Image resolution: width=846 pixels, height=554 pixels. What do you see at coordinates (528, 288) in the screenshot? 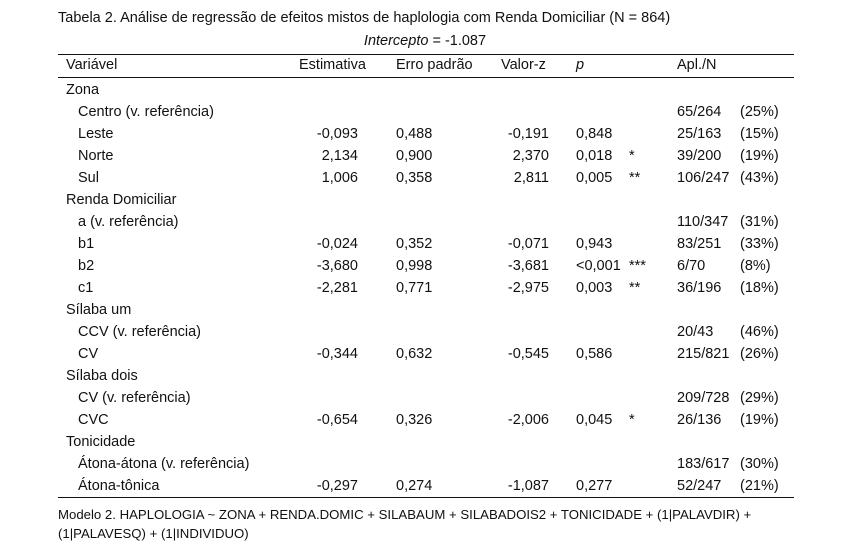
I see `cell-valor-z: -2,975` at bounding box center [528, 288].